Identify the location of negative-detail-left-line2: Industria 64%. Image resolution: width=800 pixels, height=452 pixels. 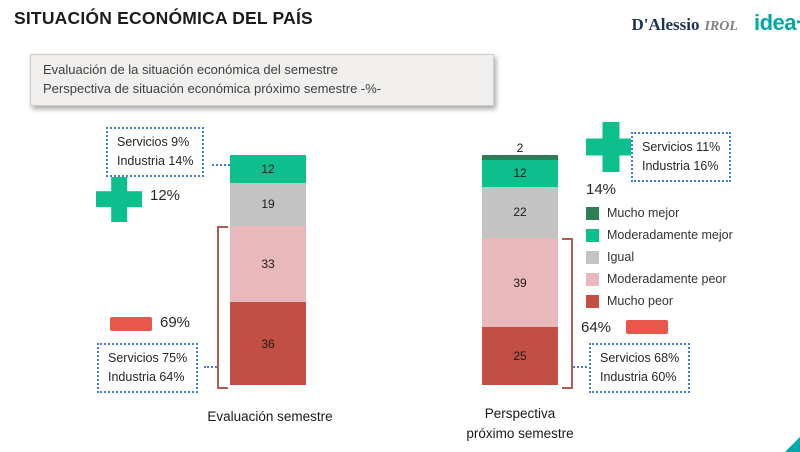
(146, 376).